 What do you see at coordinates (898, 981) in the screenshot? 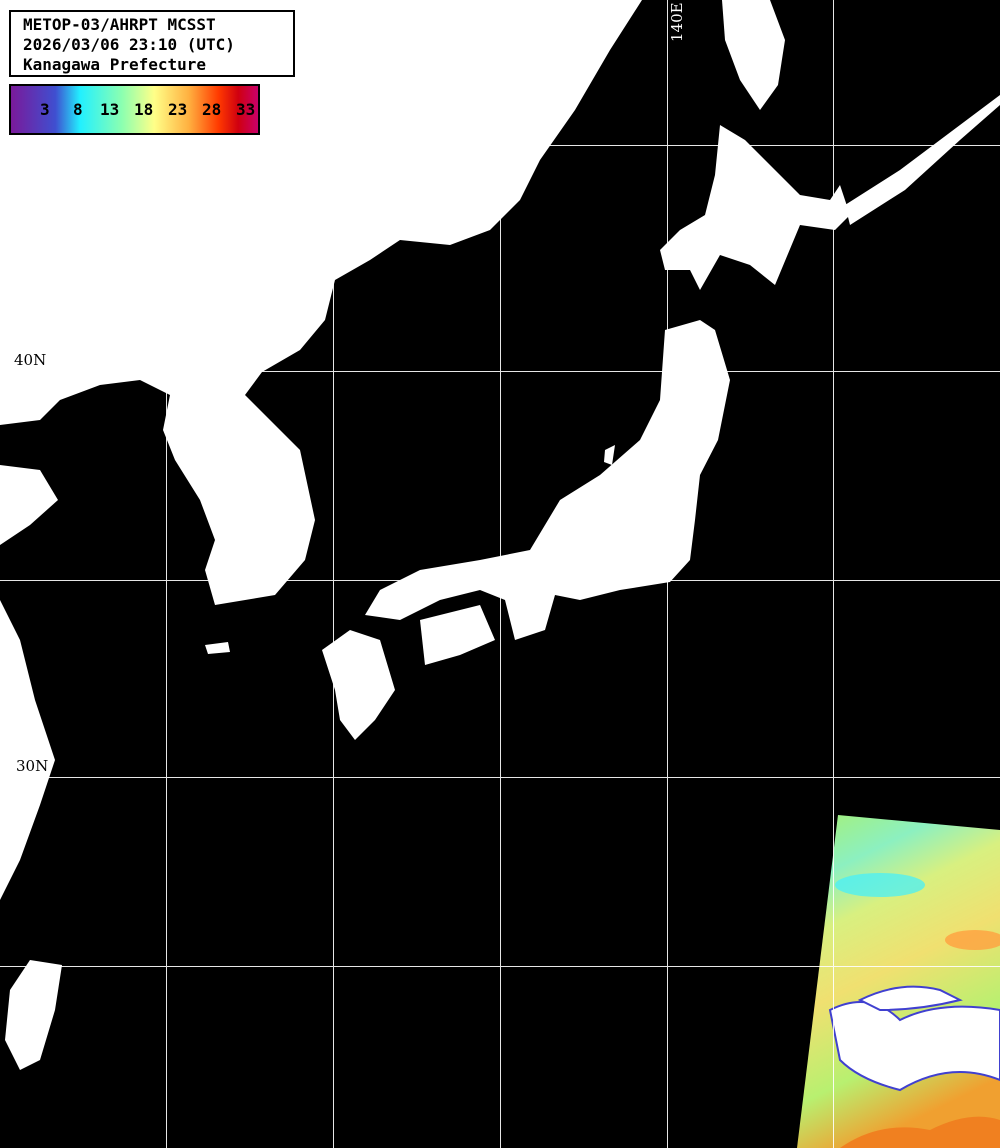
I see `satellite-swath` at bounding box center [898, 981].